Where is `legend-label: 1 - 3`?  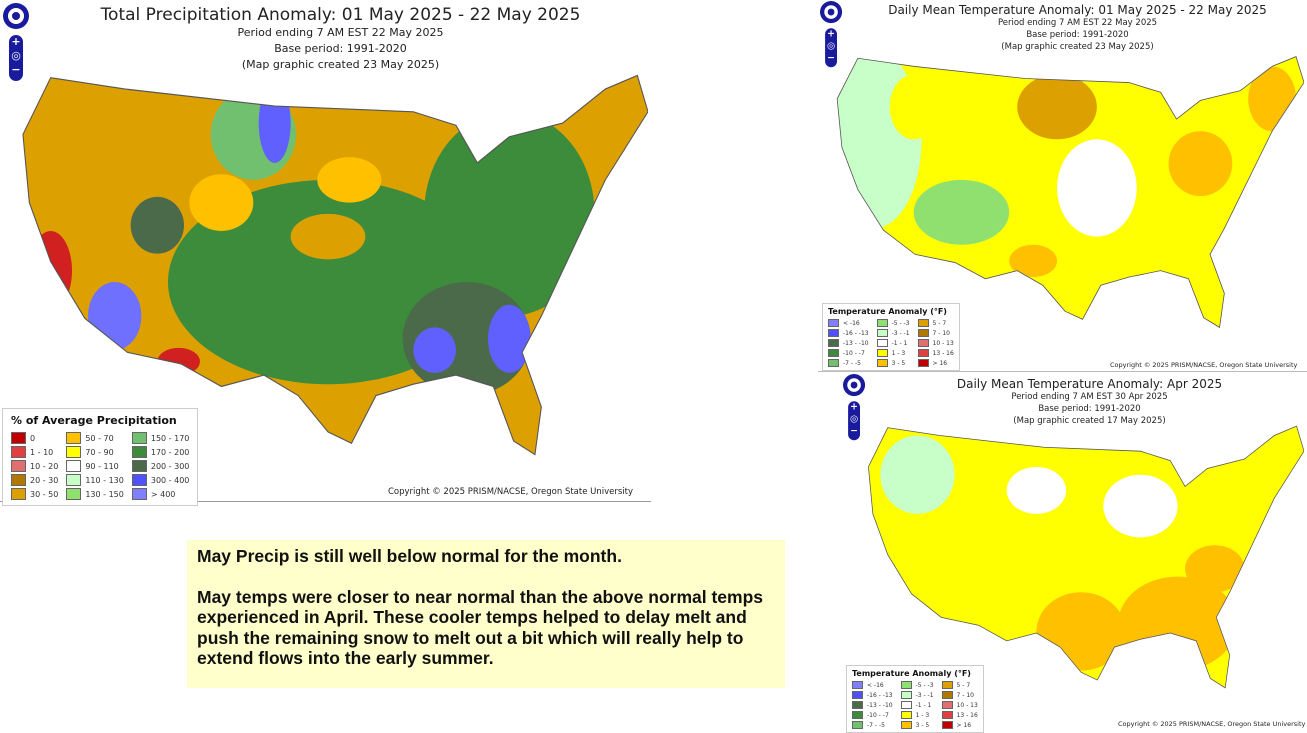 legend-label: 1 - 3 is located at coordinates (898, 353).